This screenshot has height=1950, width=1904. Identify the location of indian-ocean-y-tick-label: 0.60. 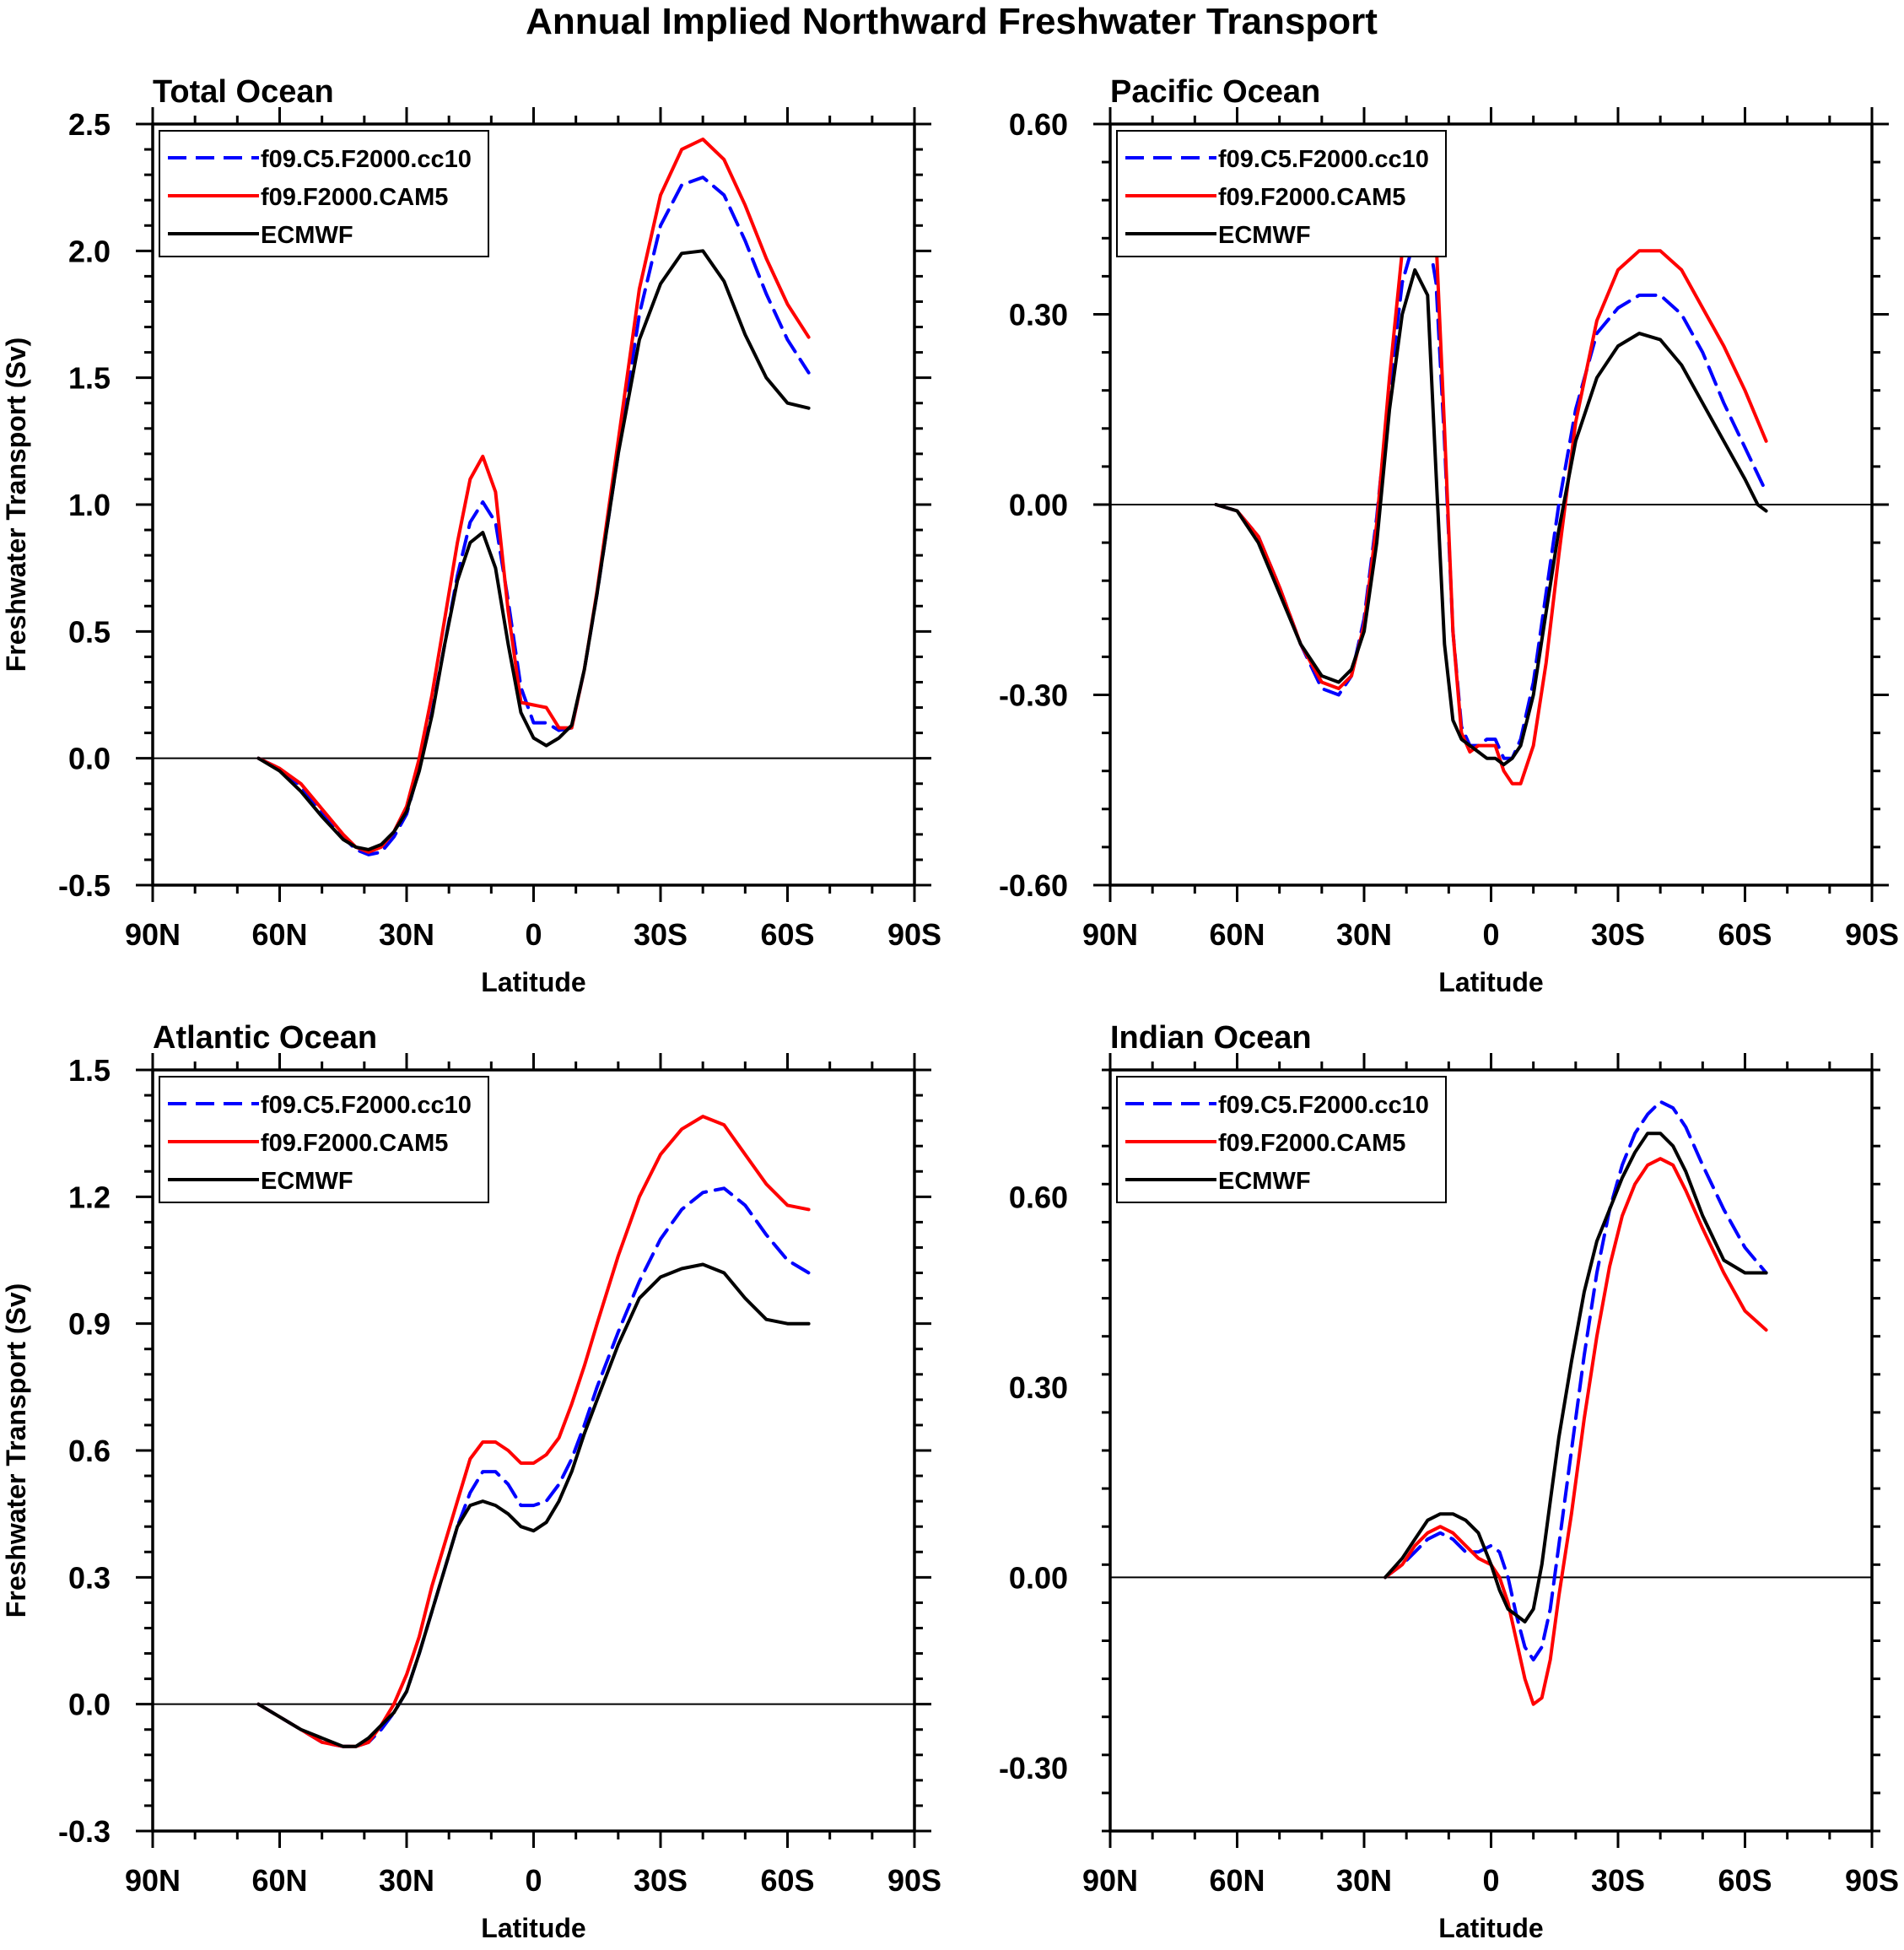
(1038, 1197).